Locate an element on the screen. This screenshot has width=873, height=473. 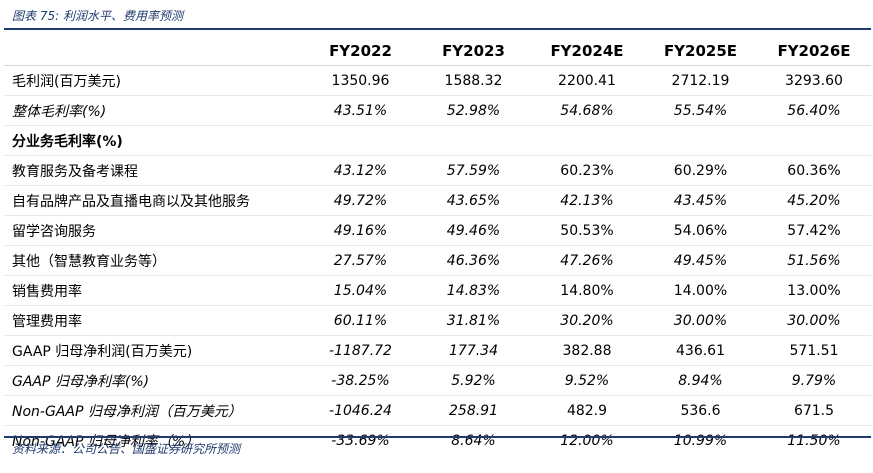
value-cell: 536.6 is located at coordinates (700, 410).